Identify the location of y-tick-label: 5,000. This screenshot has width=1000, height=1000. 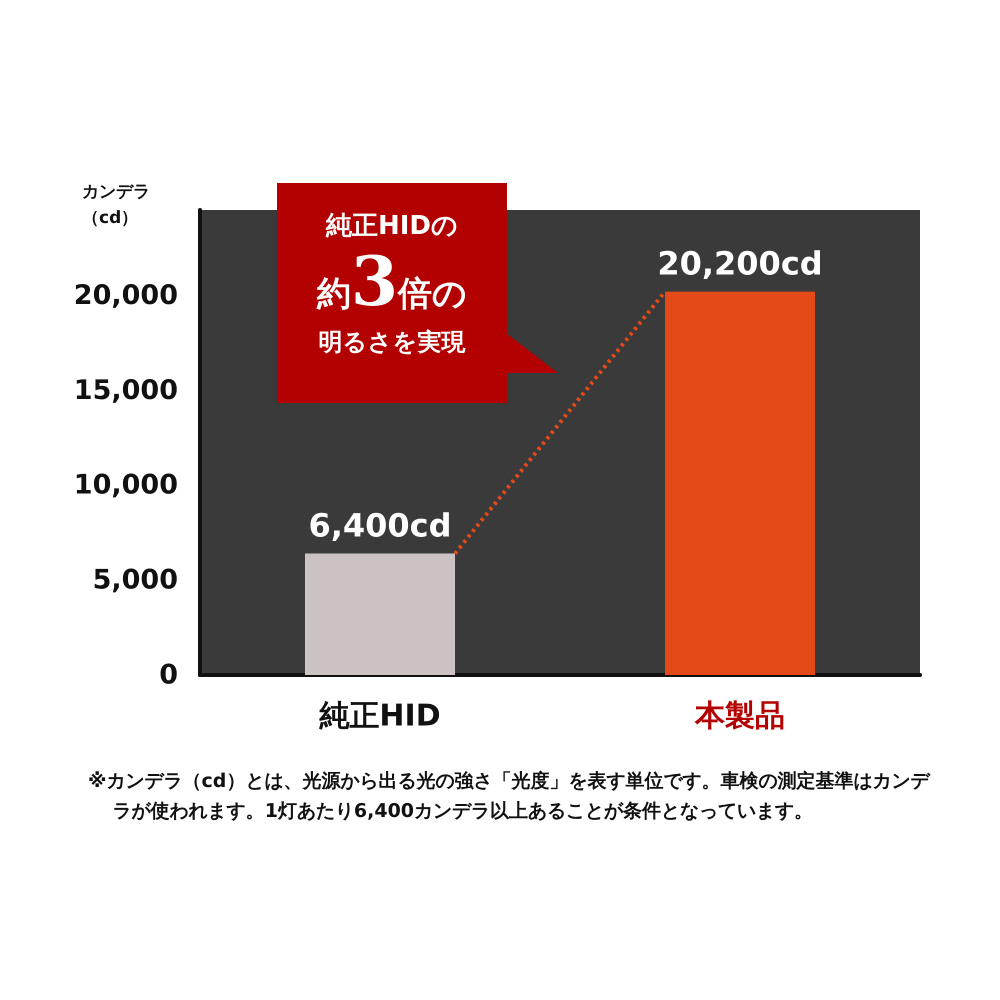
(135, 580).